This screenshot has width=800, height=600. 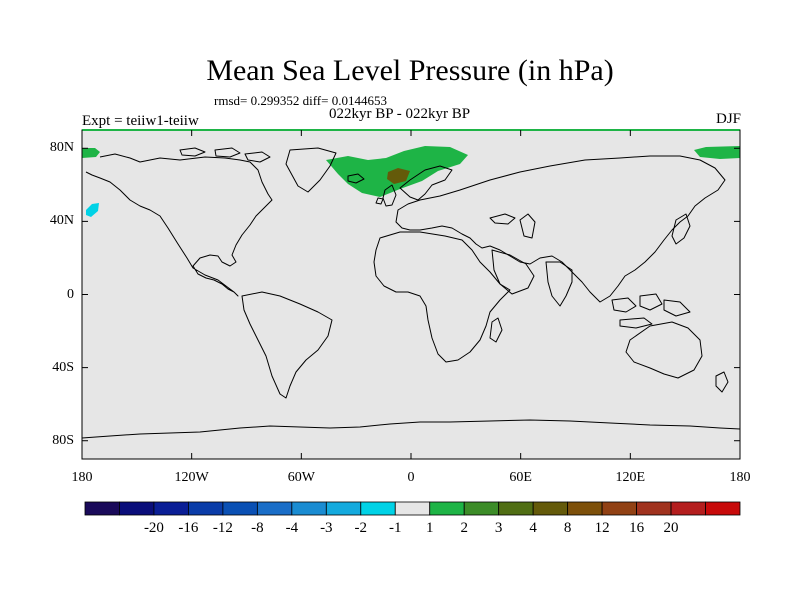 What do you see at coordinates (502, 219) in the screenshot?
I see `coast-black-sea` at bounding box center [502, 219].